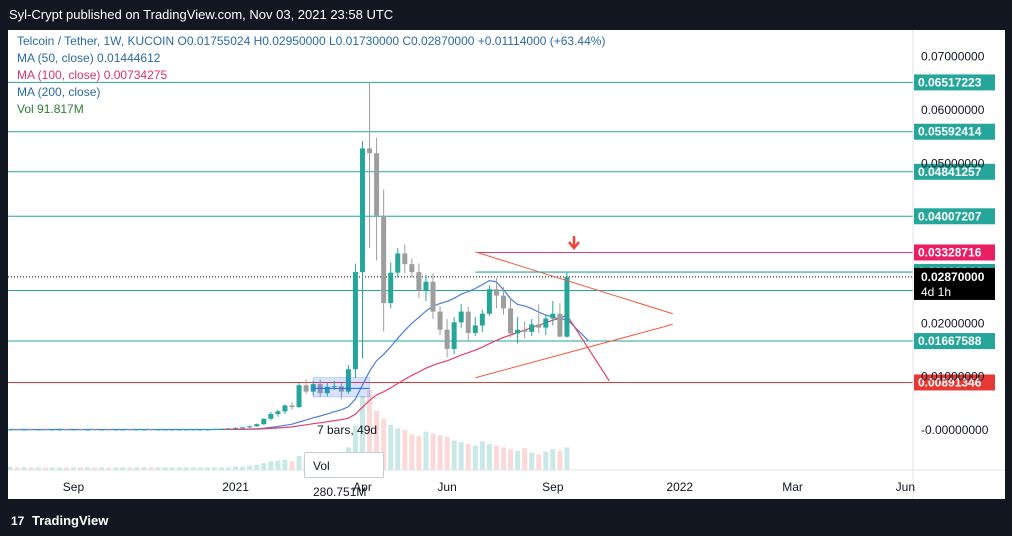 This screenshot has width=1012, height=536. What do you see at coordinates (341, 387) in the screenshot?
I see `measure-box` at bounding box center [341, 387].